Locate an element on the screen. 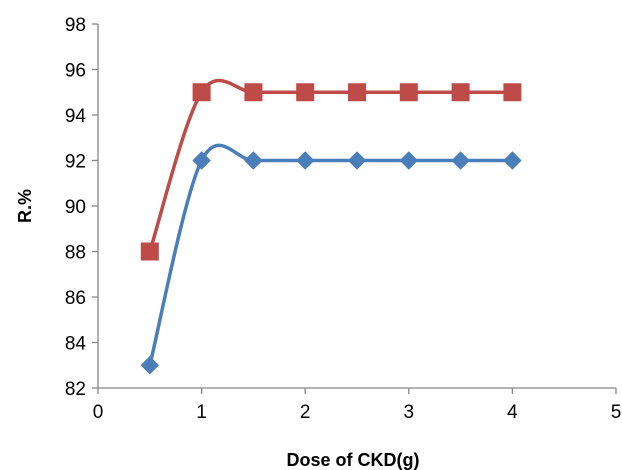 The height and width of the screenshot is (470, 622). x-tick-label: 4 is located at coordinates (512, 412).